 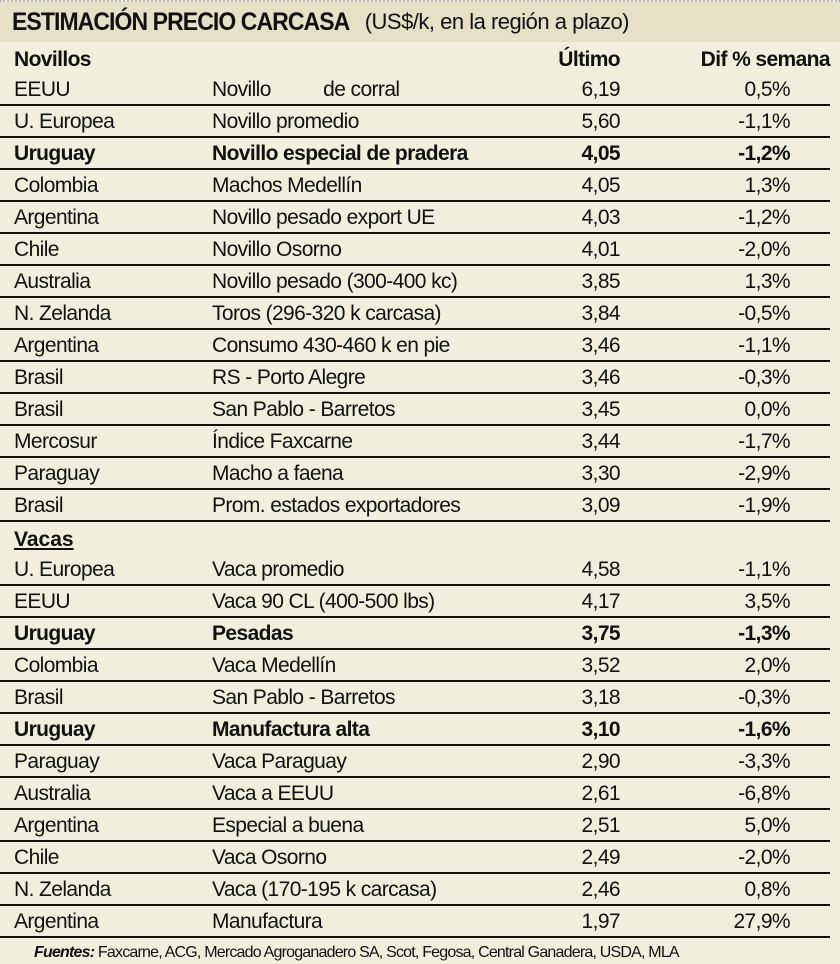 What do you see at coordinates (57, 761) in the screenshot?
I see `country-cell: Paraguay` at bounding box center [57, 761].